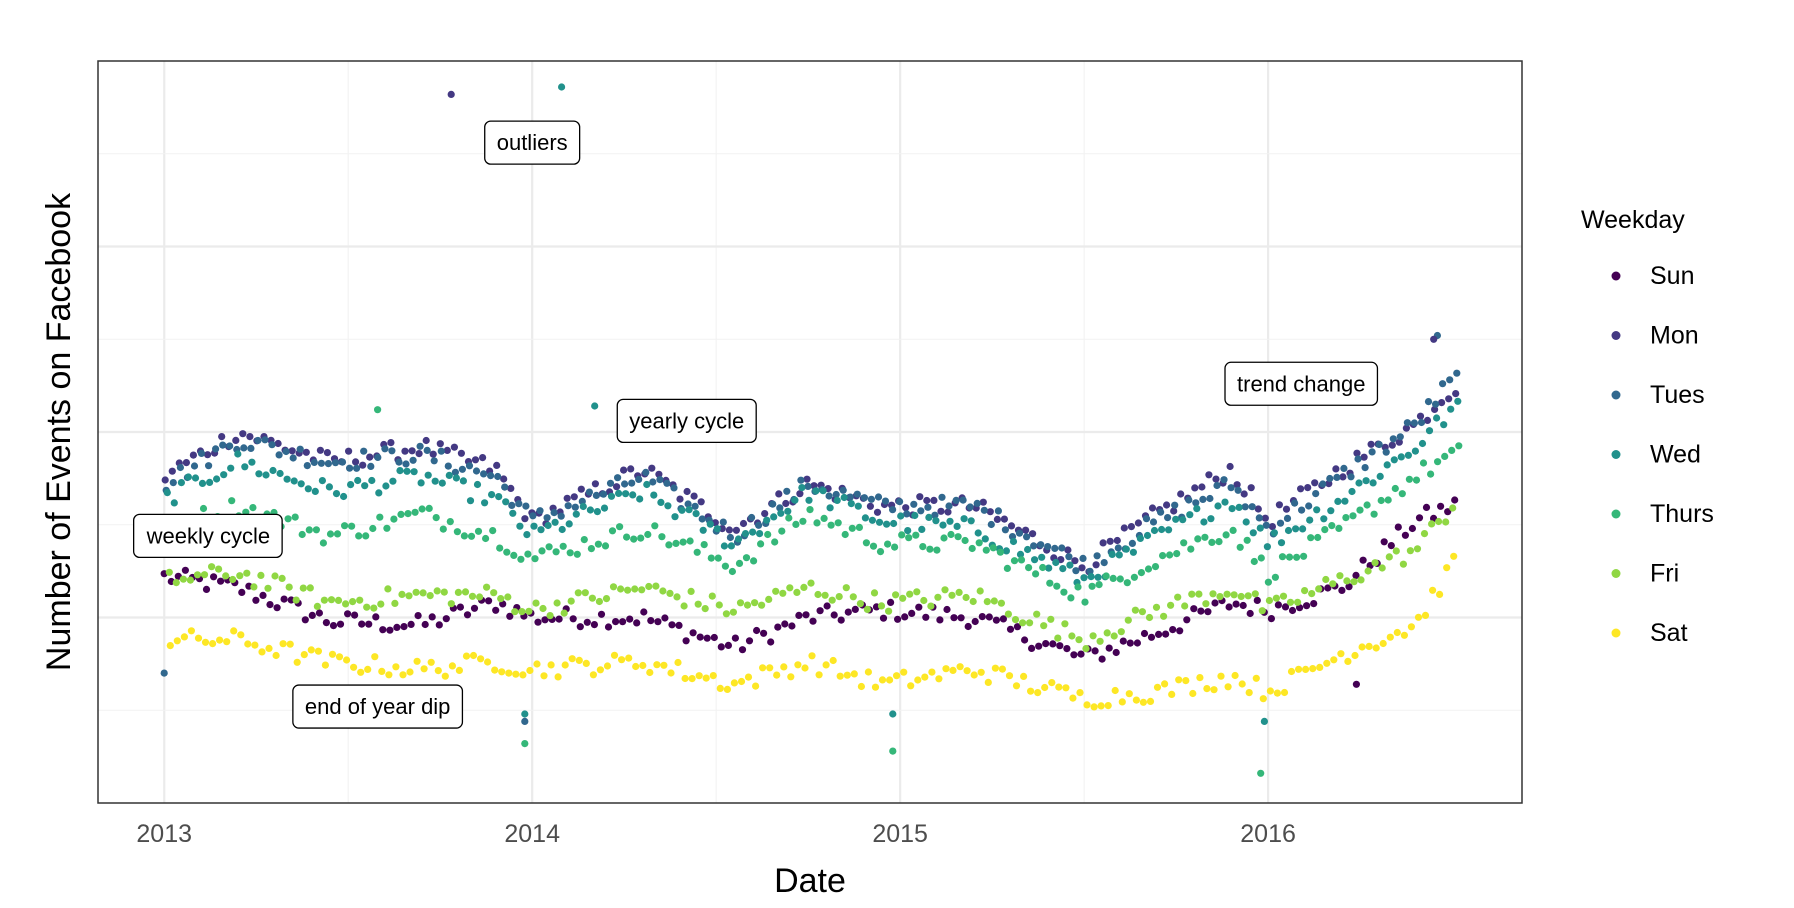 The height and width of the screenshot is (908, 1794). What do you see at coordinates (1672, 276) in the screenshot?
I see `legend-label-sun: Sun` at bounding box center [1672, 276].